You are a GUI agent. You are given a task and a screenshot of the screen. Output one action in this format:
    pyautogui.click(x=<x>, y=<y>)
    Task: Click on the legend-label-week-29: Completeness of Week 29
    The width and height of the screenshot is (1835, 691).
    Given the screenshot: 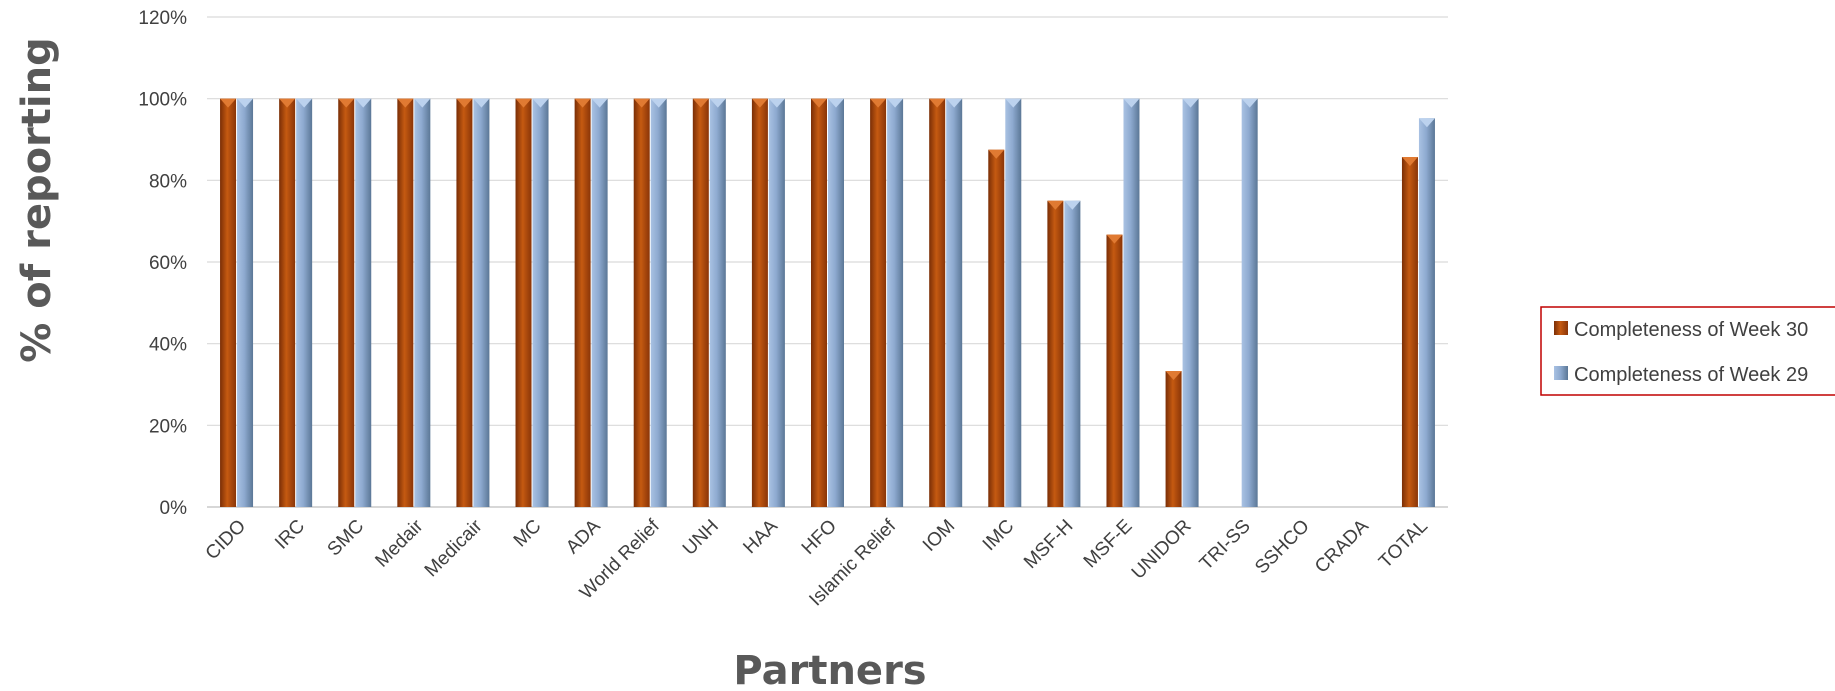 What is the action you would take?
    pyautogui.click(x=1691, y=375)
    